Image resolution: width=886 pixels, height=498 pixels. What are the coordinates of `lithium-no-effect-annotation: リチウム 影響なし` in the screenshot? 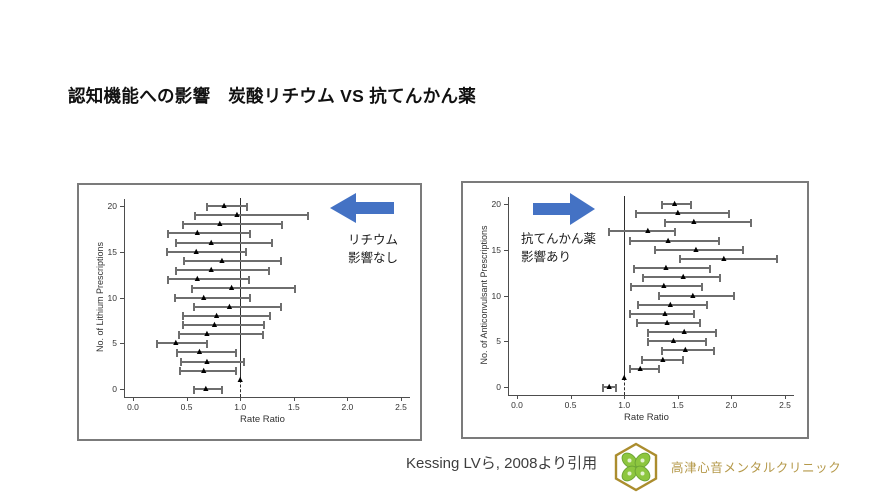 It's located at (373, 249).